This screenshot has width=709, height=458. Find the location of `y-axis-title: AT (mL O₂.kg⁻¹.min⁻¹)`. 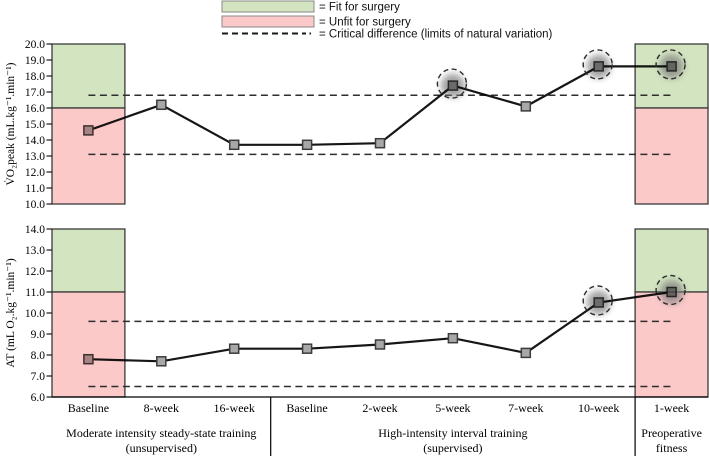

y-axis-title: AT (mL O₂.kg⁻¹.min⁻¹) is located at coordinates (11, 312).